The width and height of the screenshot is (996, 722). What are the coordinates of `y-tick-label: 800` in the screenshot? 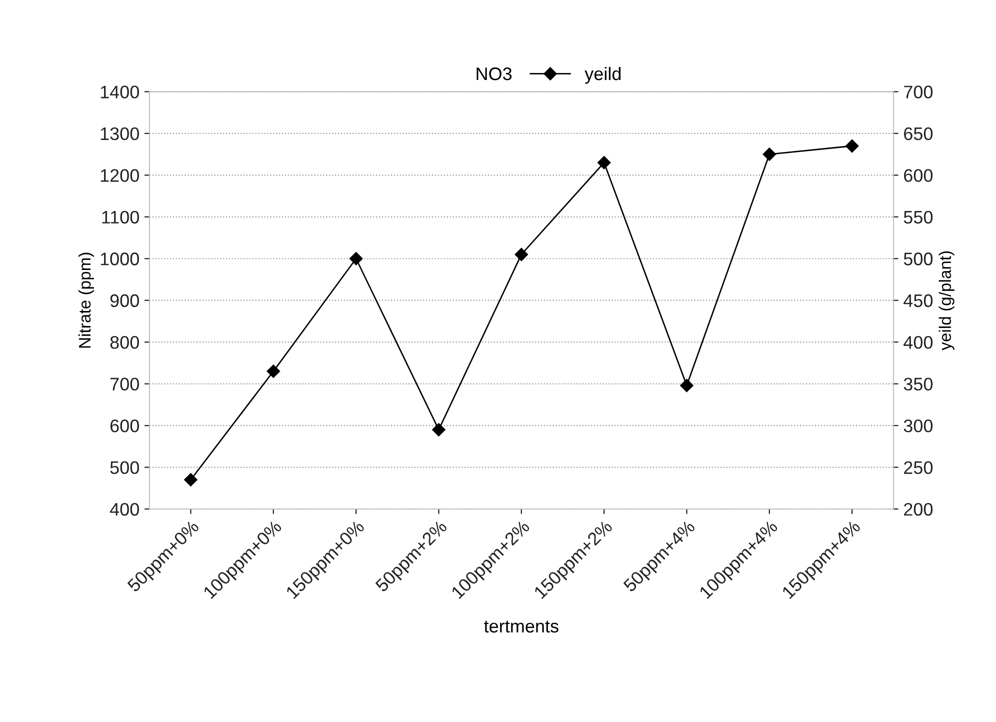 It's located at (124, 342).